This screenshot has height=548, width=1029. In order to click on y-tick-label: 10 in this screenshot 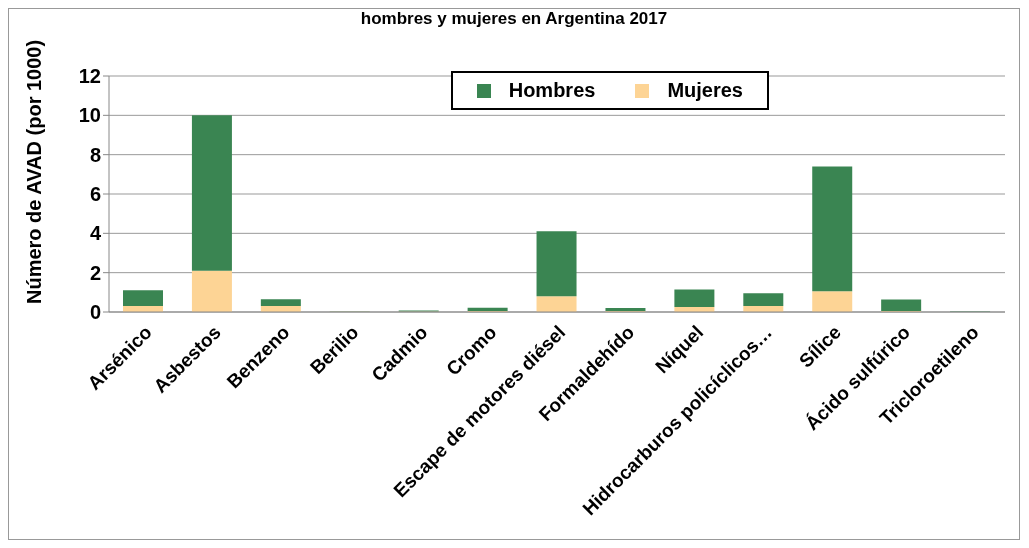, I will do `click(89, 115)`.